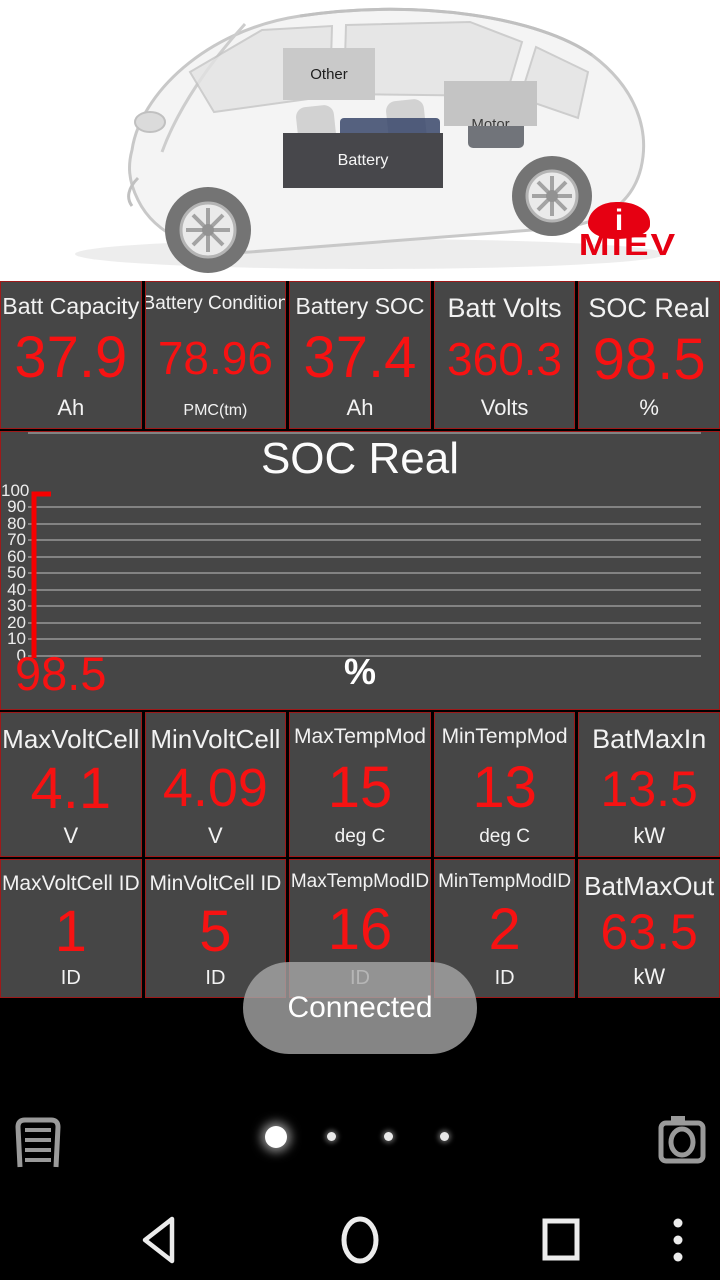 The height and width of the screenshot is (1280, 720). I want to click on page-indicator, so click(360, 1137).